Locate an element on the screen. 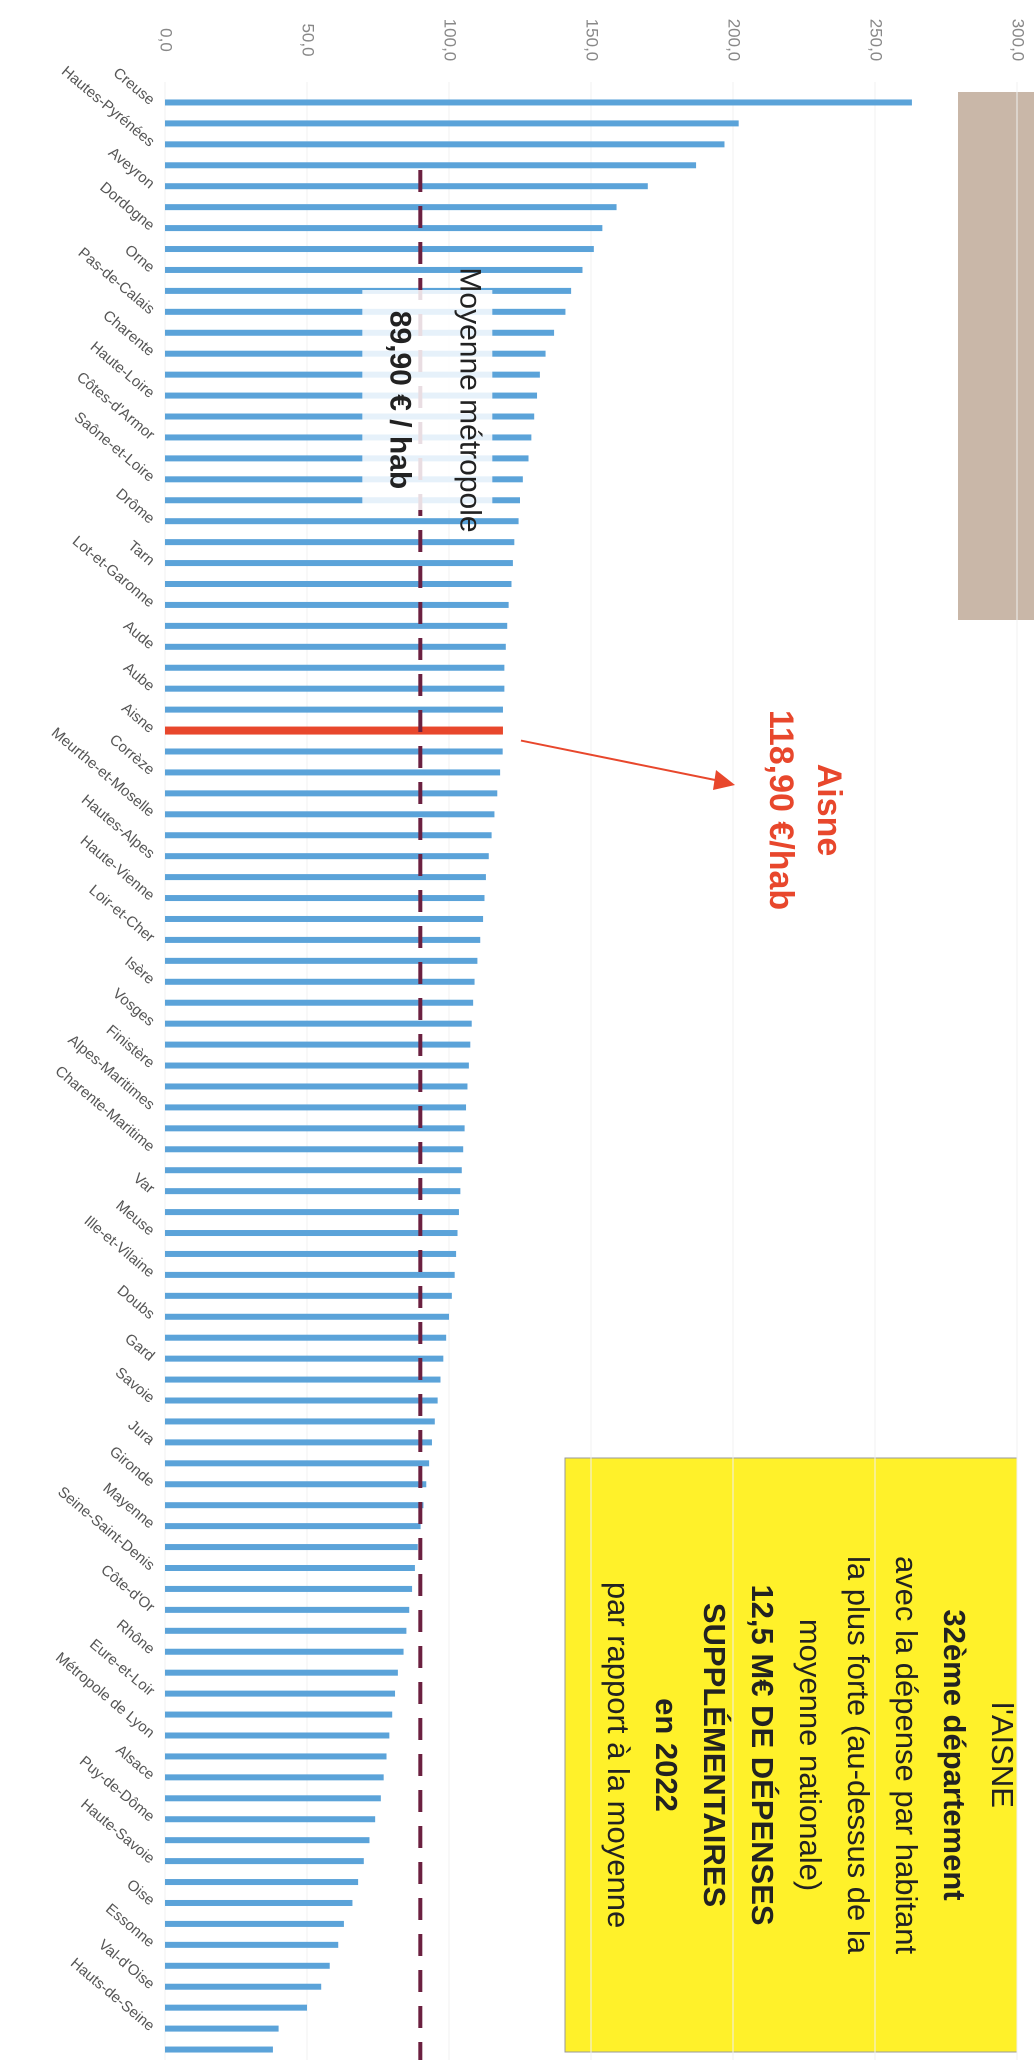 Image resolution: width=1034 pixels, height=2070 pixels. x-tick-label: 250,0 is located at coordinates (876, 40).